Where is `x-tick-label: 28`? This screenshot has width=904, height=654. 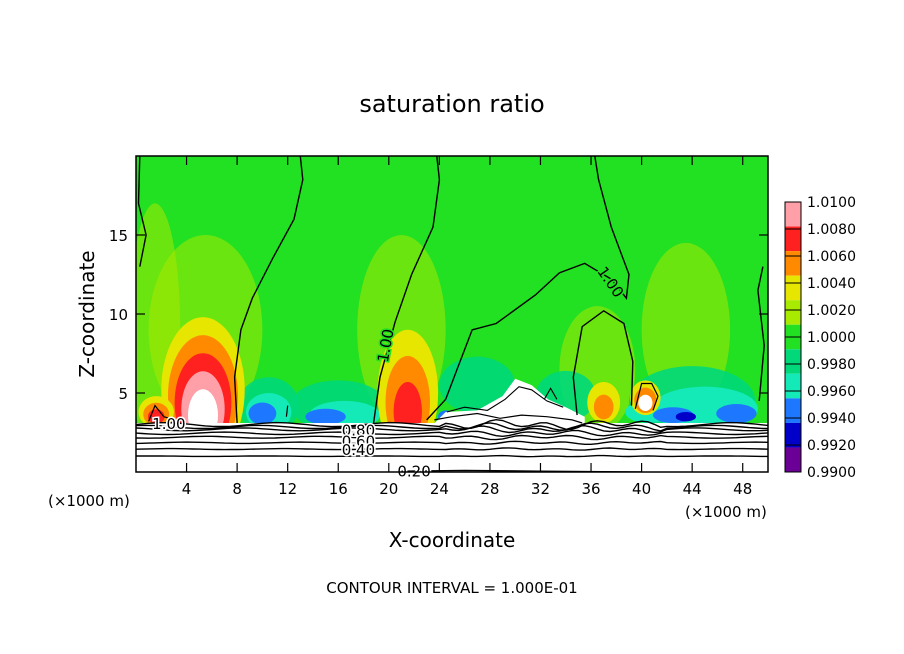 x-tick-label: 28 is located at coordinates (489, 489).